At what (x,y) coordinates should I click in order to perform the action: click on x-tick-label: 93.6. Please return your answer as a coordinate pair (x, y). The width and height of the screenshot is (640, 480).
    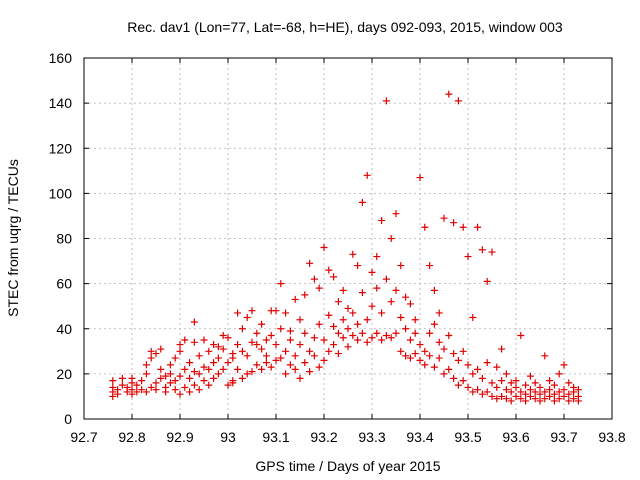
    Looking at the image, I should click on (515, 437).